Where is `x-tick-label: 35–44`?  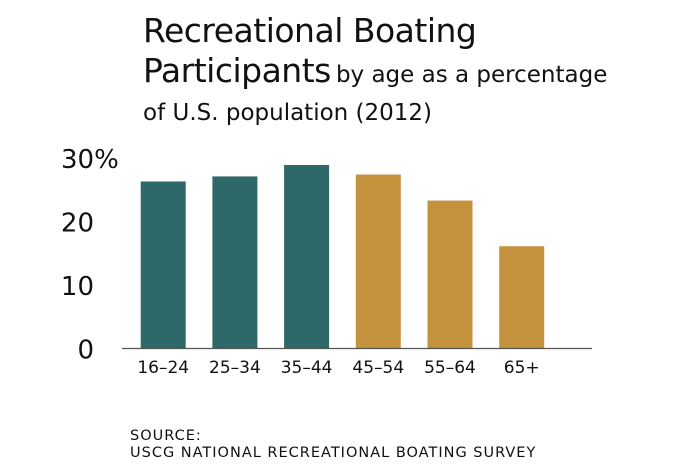 x-tick-label: 35–44 is located at coordinates (307, 368).